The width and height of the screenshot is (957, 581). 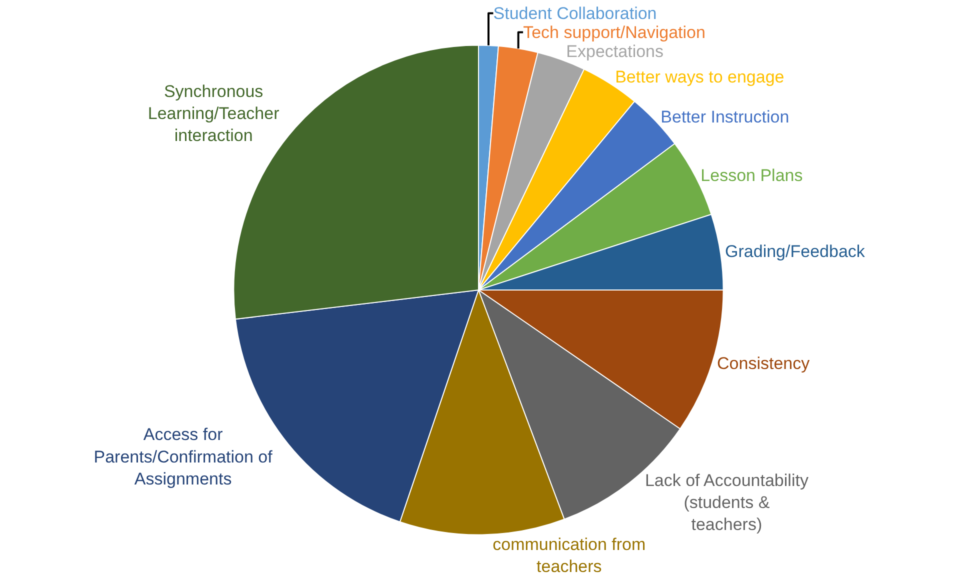 What do you see at coordinates (214, 114) in the screenshot?
I see `slice-label: Synchronous Learning/Teacher interaction` at bounding box center [214, 114].